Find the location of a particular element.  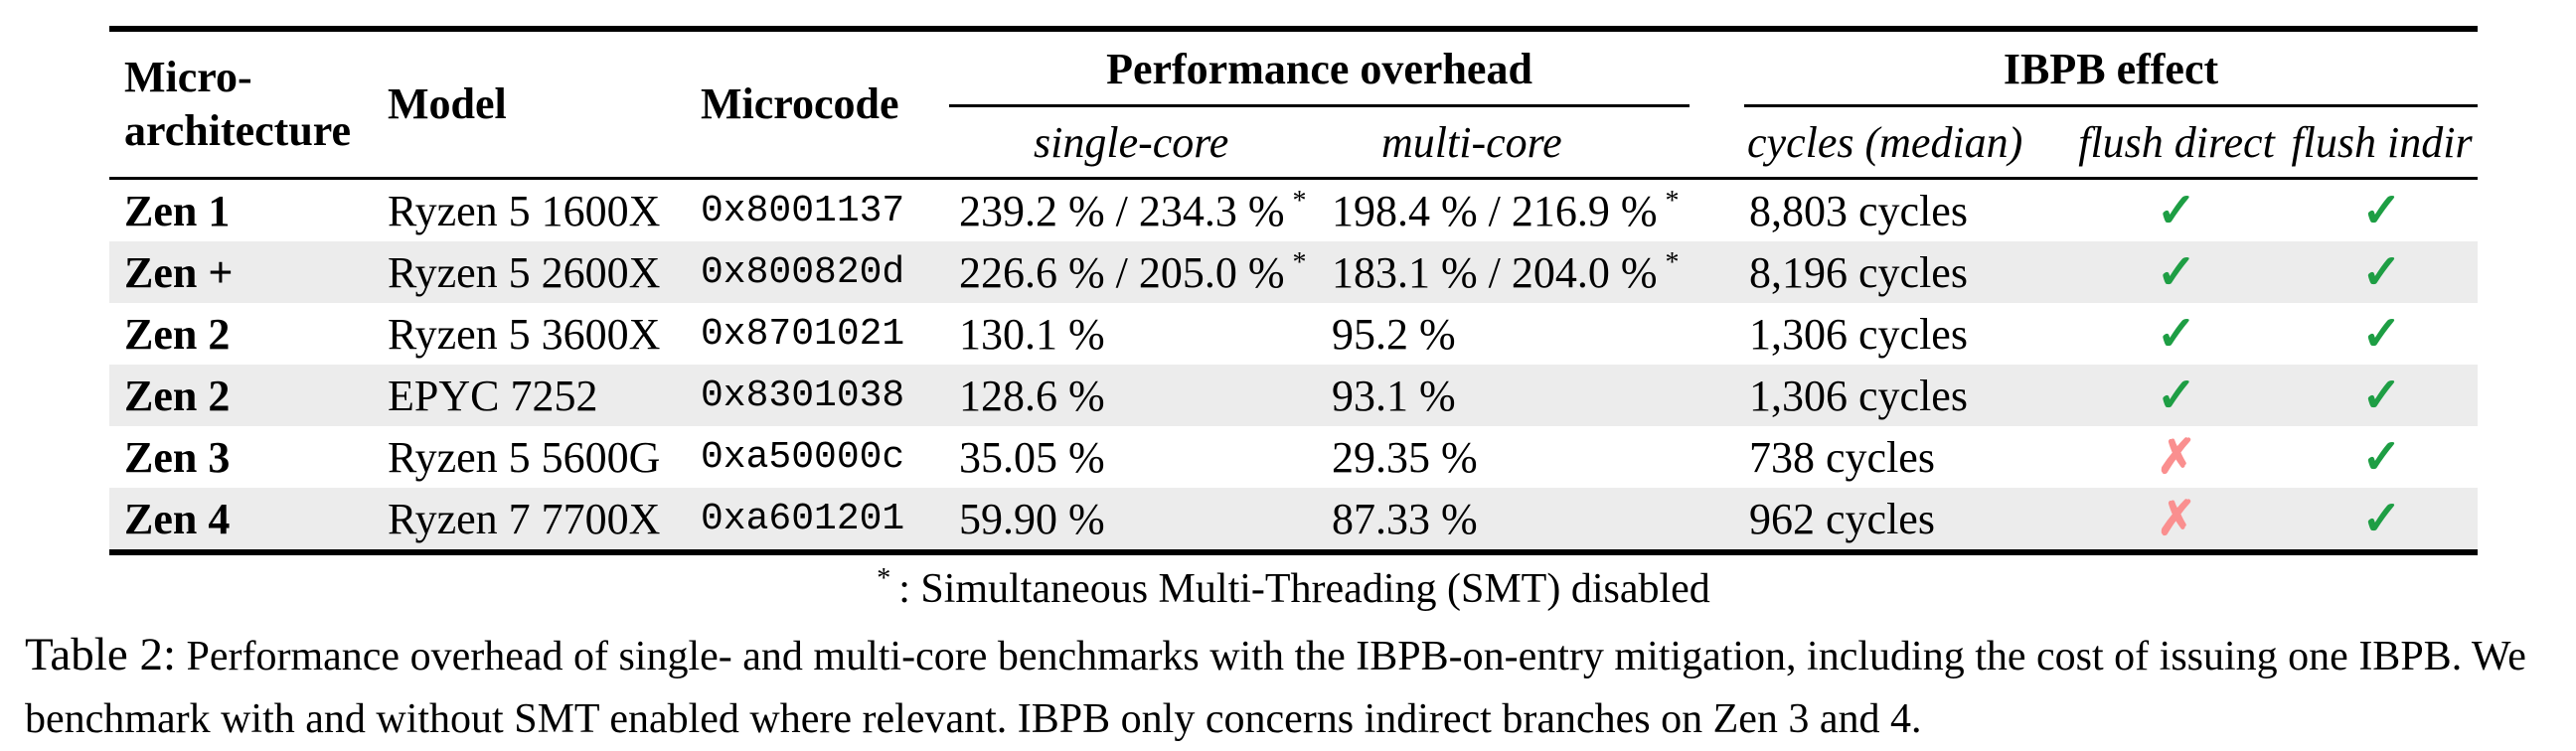

multi-core-value: 29.35 % is located at coordinates (1405, 457).